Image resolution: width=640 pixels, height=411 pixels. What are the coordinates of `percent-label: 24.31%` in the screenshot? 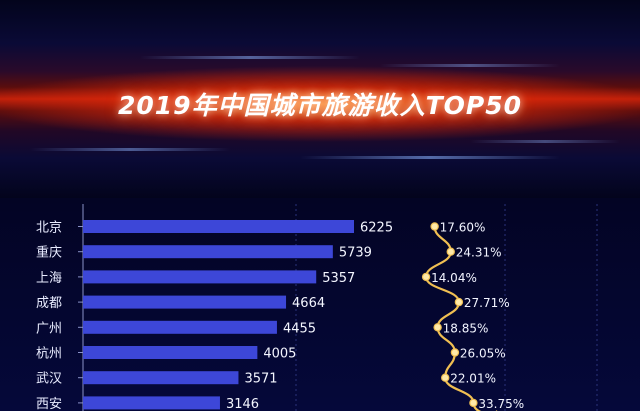 It's located at (479, 253).